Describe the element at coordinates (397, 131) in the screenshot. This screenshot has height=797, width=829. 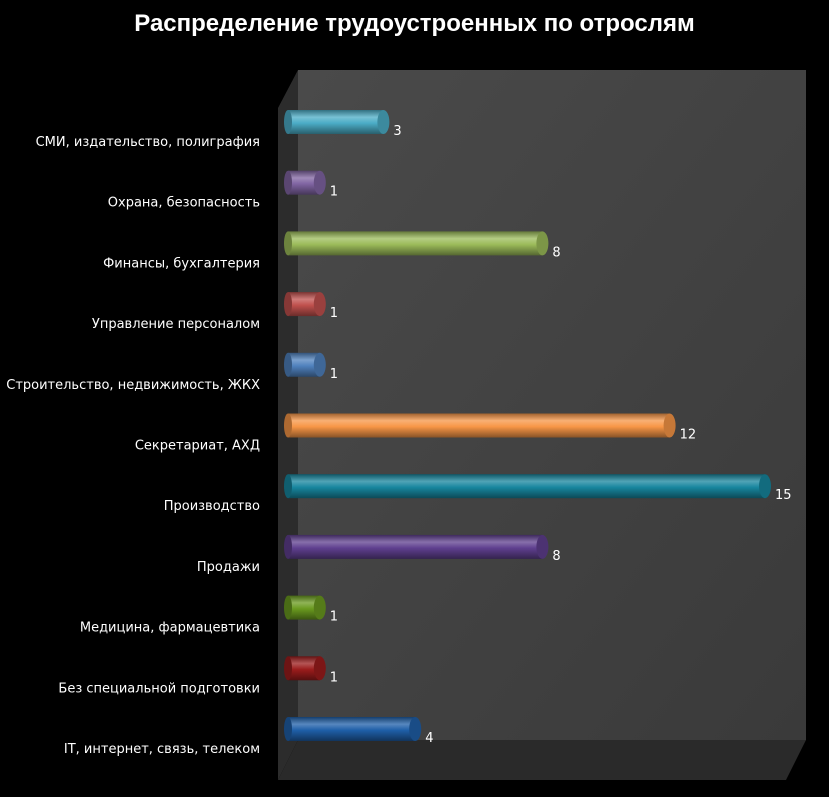
I see `data-label: 3` at that location.